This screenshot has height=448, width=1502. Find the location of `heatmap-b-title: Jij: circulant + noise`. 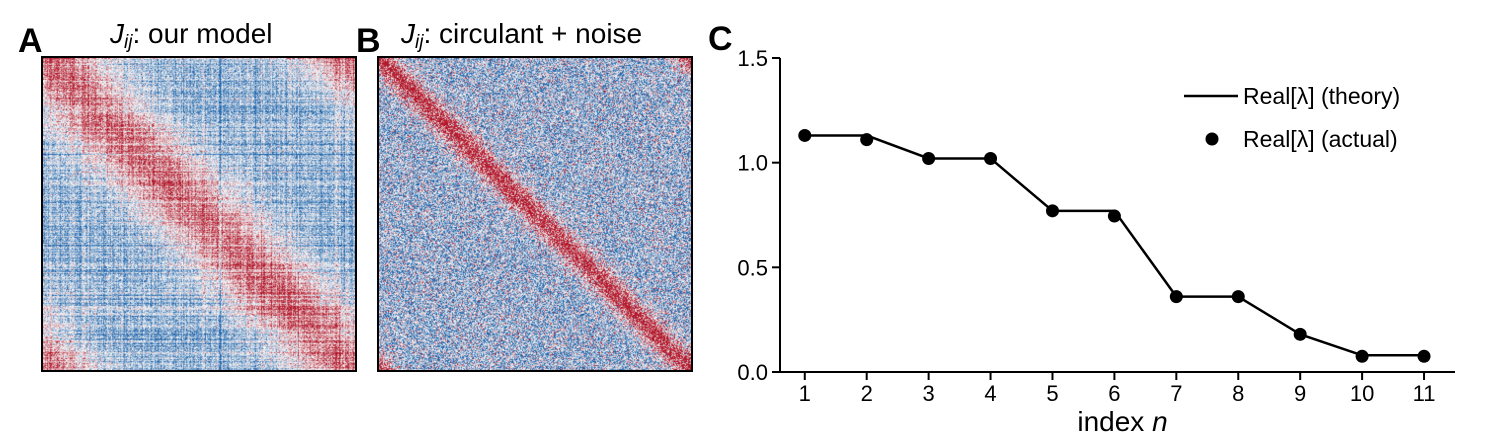

heatmap-b-title: Jij: circulant + noise is located at coordinates (522, 35).